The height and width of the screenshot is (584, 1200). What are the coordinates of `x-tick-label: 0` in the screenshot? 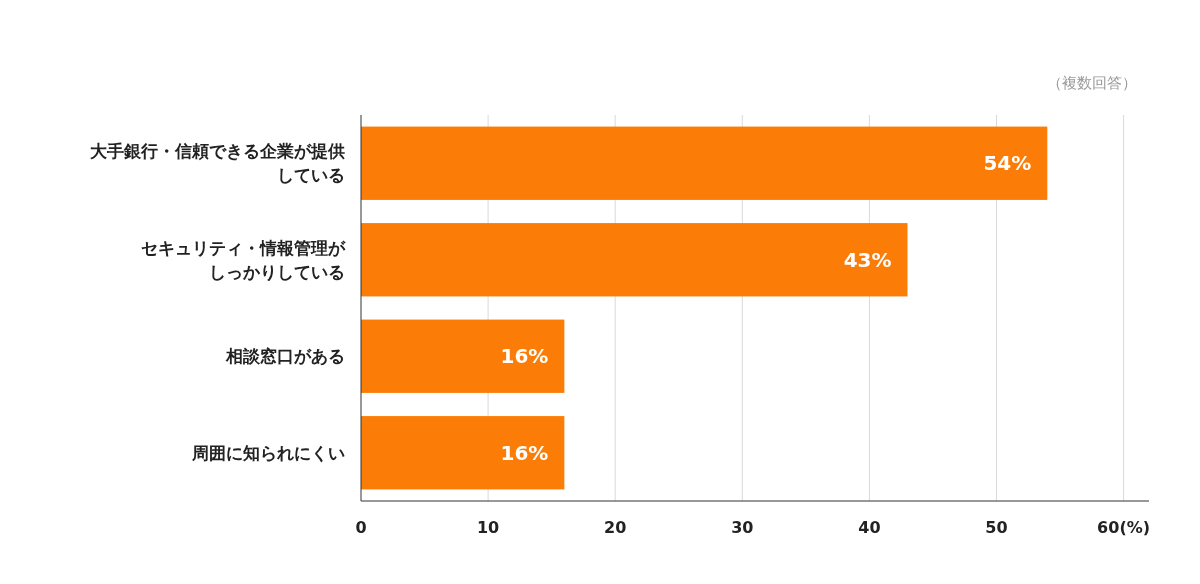 It's located at (361, 527).